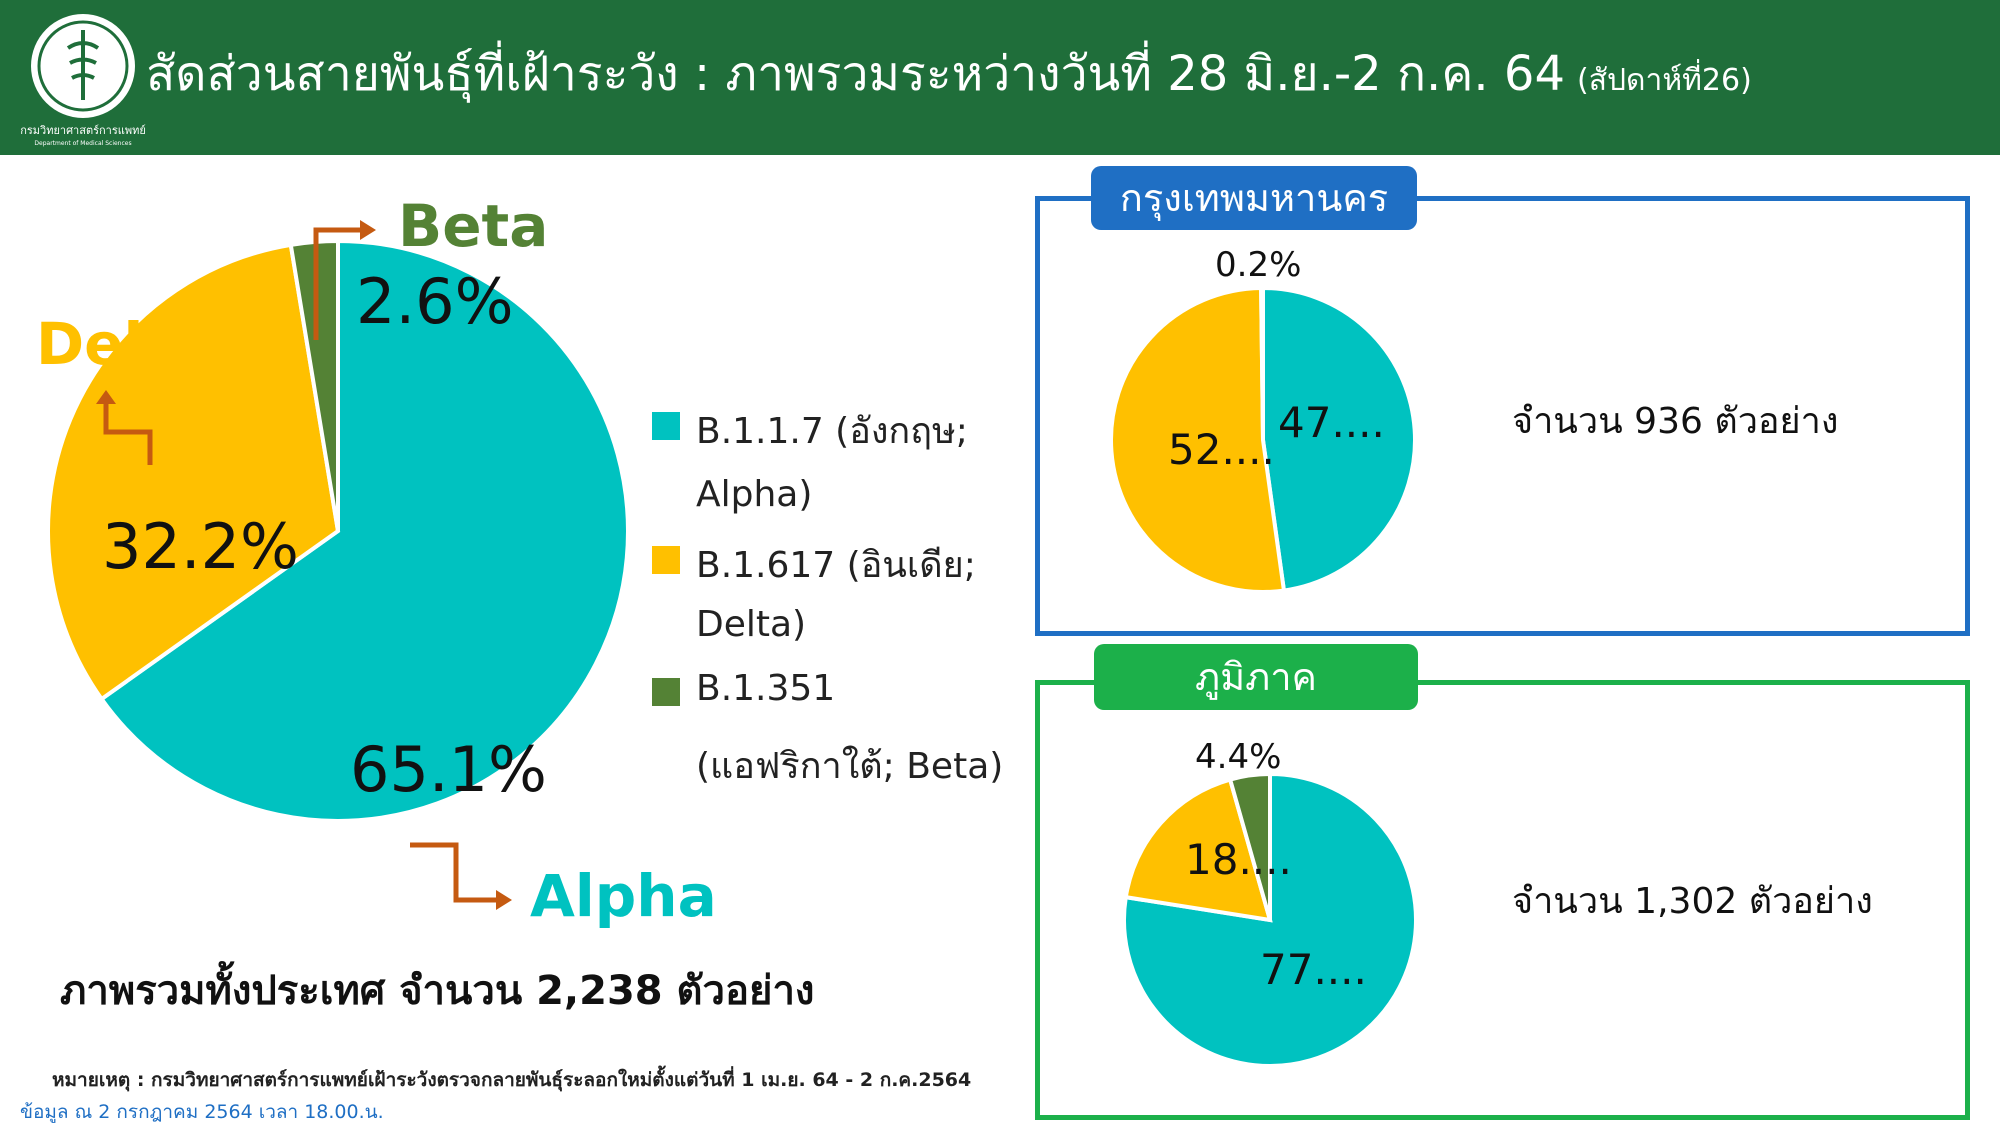  I want to click on bangkok-count: จำนวน 936 ตัวอย่าง, so click(1675, 421).